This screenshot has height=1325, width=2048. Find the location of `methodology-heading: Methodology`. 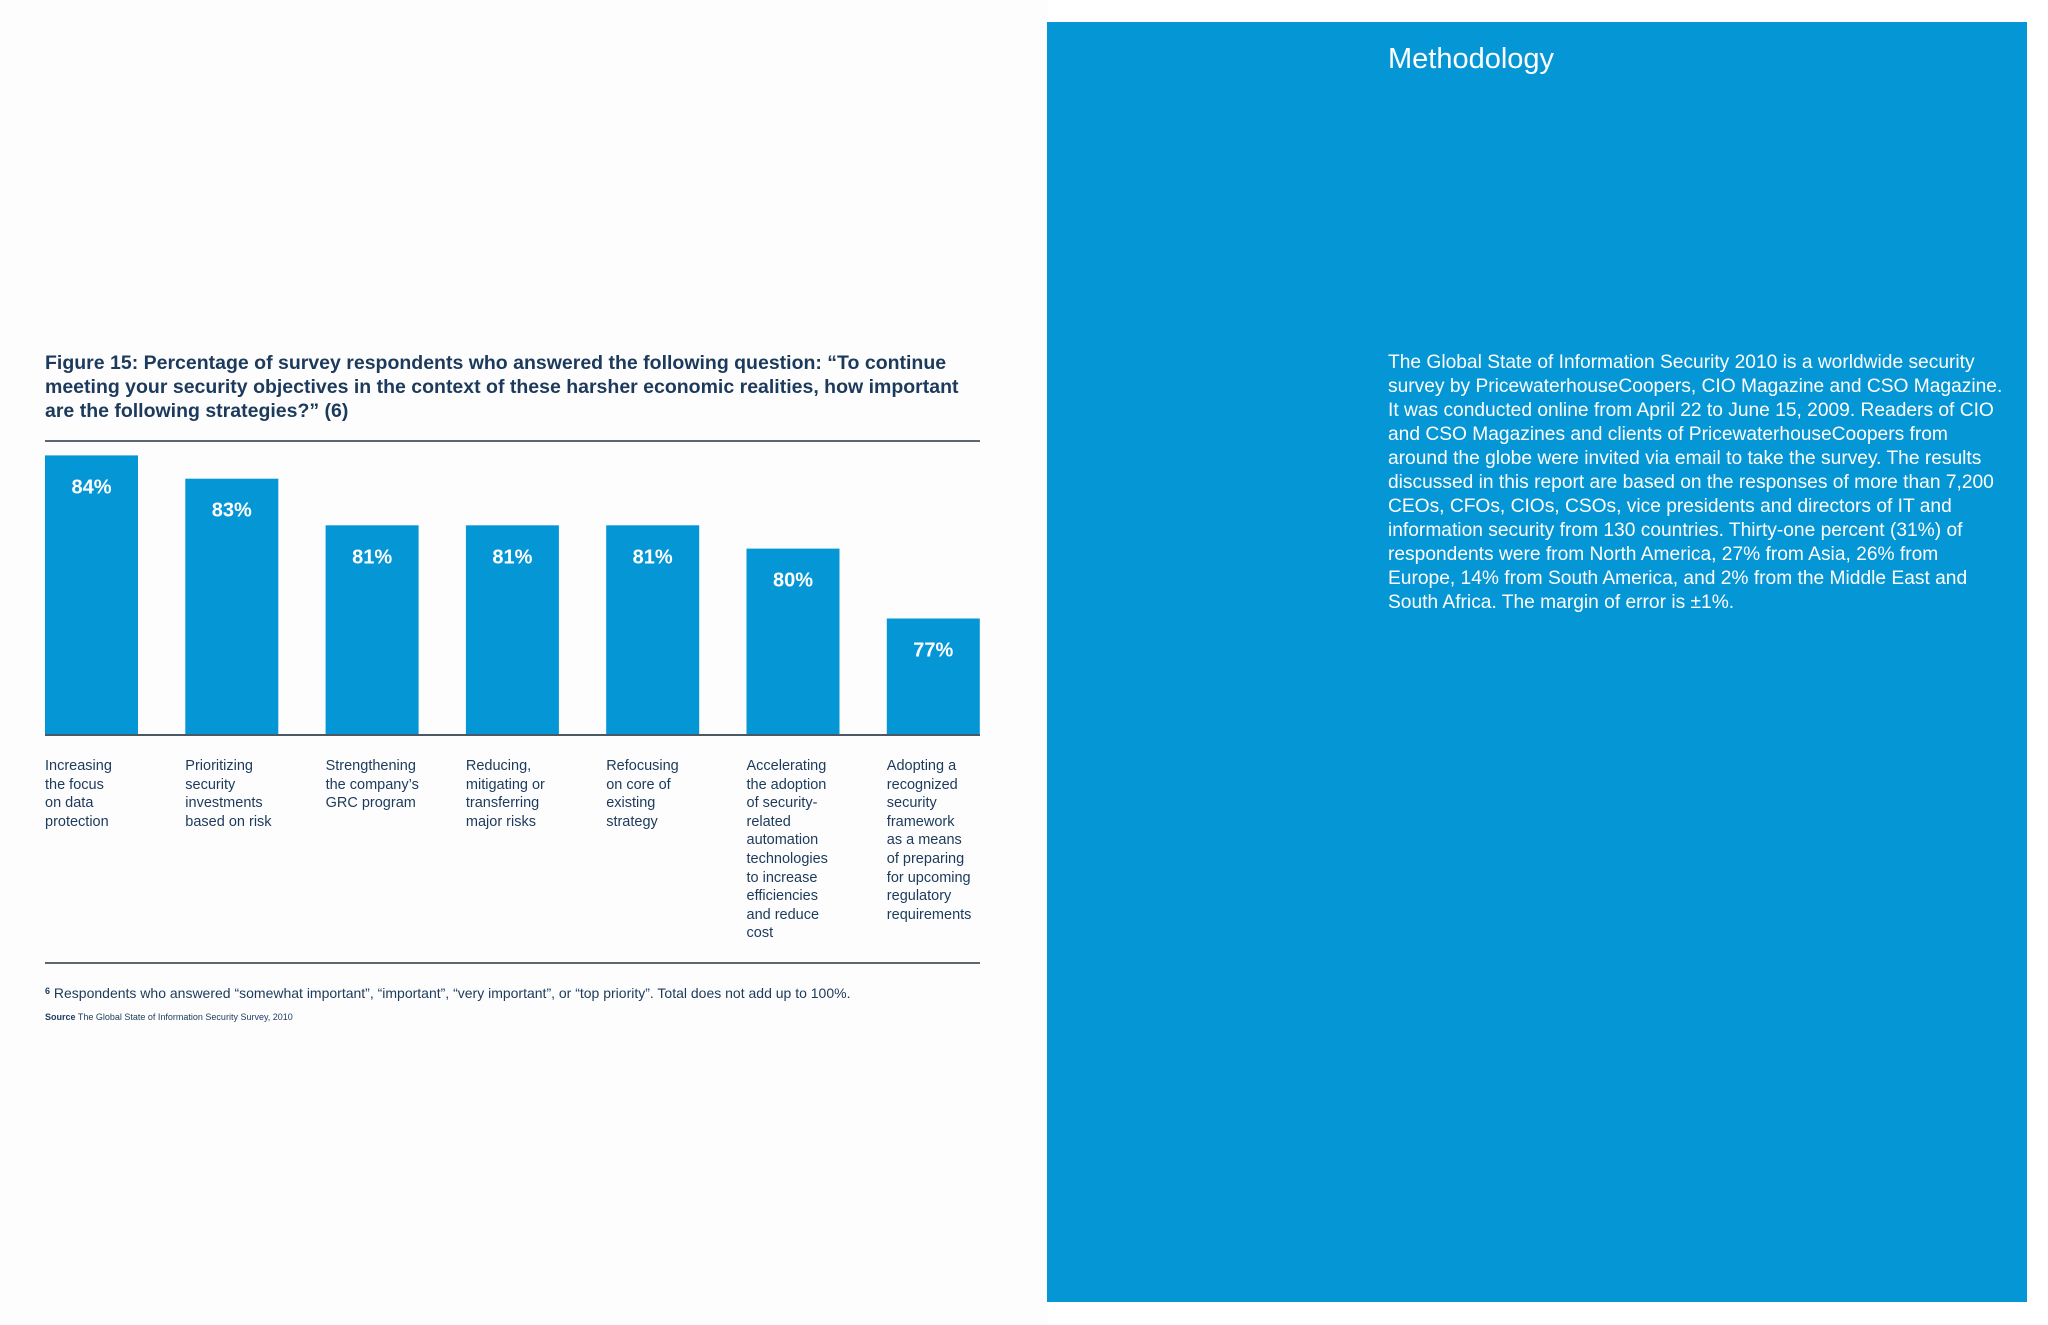

methodology-heading: Methodology is located at coordinates (1471, 59).